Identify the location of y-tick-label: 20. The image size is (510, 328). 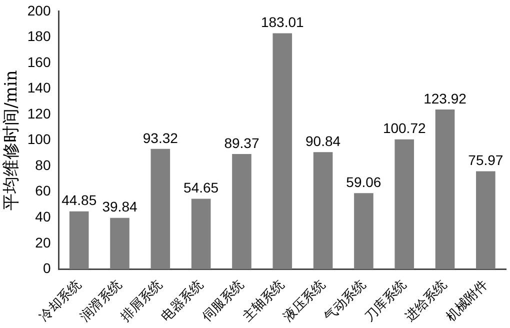
(43, 242).